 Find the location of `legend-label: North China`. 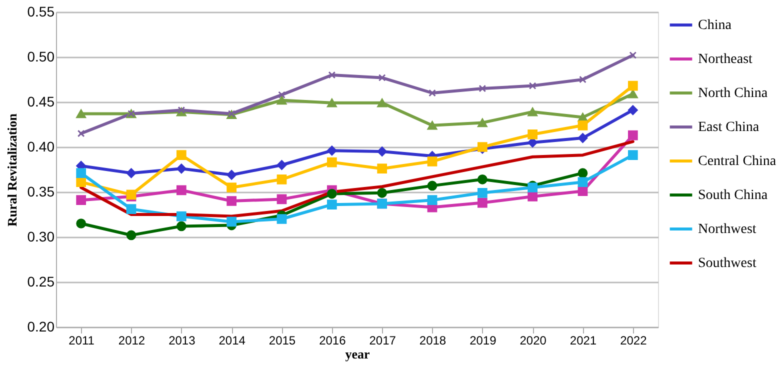

legend-label: North China is located at coordinates (733, 93).